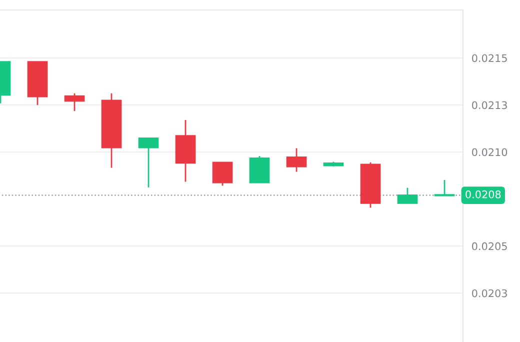 This screenshot has height=342, width=520. What do you see at coordinates (489, 246) in the screenshot?
I see `y-tick-label: 0.0205` at bounding box center [489, 246].